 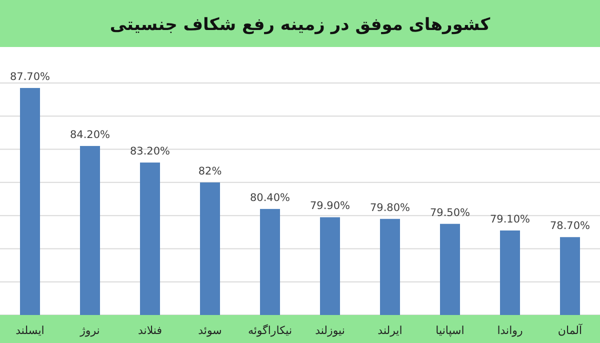 What do you see at coordinates (510, 219) in the screenshot?
I see `data-label: 79.10%` at bounding box center [510, 219].